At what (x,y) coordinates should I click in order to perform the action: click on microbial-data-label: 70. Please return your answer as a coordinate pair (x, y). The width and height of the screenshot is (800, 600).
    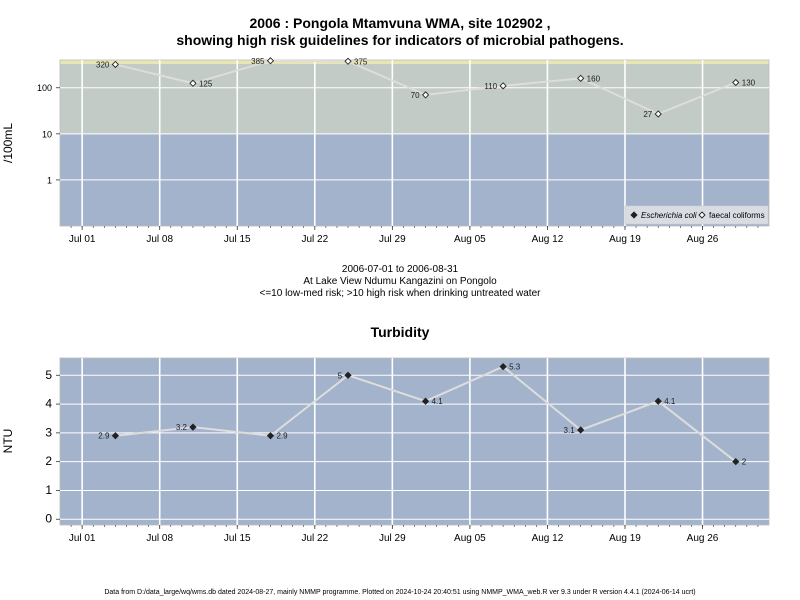
    Looking at the image, I should click on (415, 95).